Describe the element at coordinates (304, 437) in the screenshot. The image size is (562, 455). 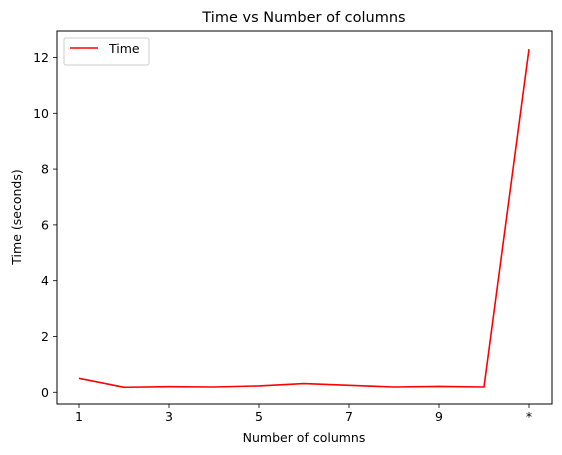
I see `x-axis-label: Number of columns` at that location.